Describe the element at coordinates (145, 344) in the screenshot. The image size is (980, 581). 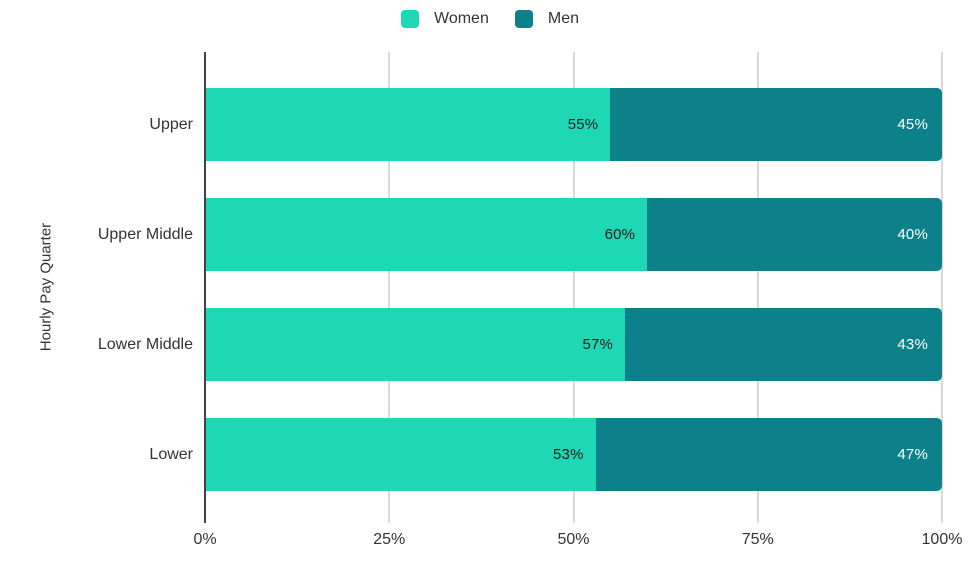
I see `category-label-lower-middle: Lower Middle` at that location.